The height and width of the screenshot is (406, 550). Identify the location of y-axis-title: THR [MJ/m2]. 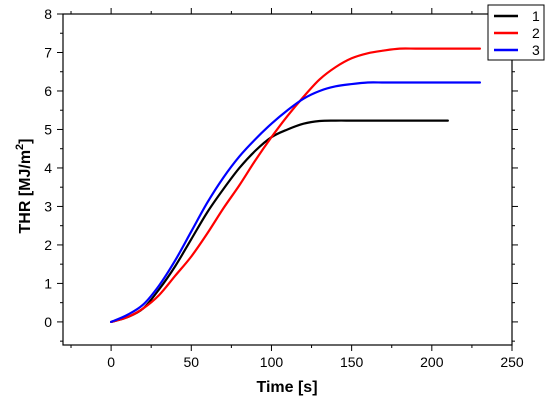
(24, 185).